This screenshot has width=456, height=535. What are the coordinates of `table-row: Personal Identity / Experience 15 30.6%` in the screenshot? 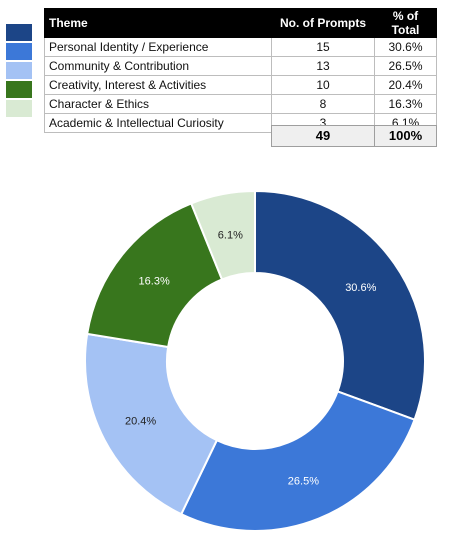 It's located at (240, 47).